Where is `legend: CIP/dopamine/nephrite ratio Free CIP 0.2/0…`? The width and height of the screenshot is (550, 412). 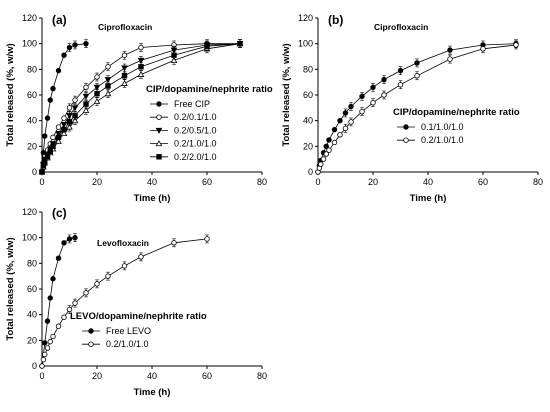 legend: CIP/dopamine/nephrite ratio Free CIP 0.2/0… is located at coordinates (209, 123).